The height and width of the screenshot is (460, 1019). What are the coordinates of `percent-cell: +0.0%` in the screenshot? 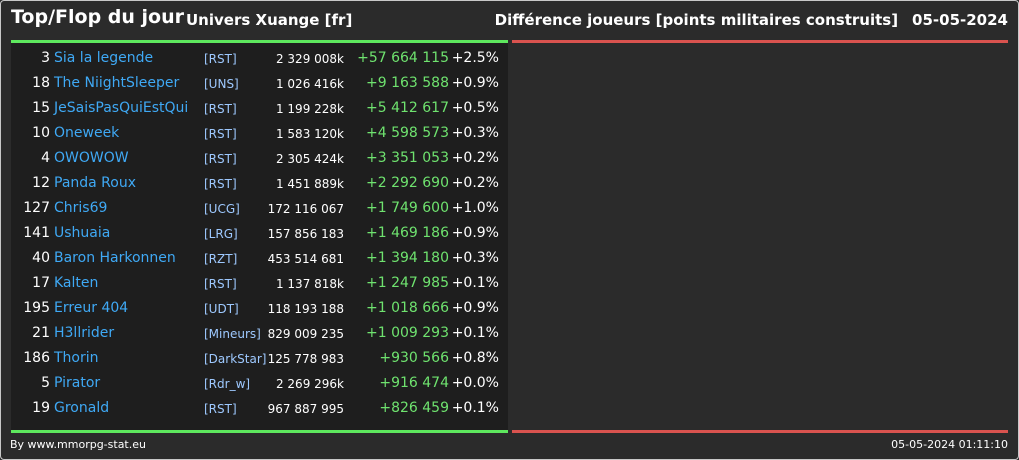 It's located at (475, 383).